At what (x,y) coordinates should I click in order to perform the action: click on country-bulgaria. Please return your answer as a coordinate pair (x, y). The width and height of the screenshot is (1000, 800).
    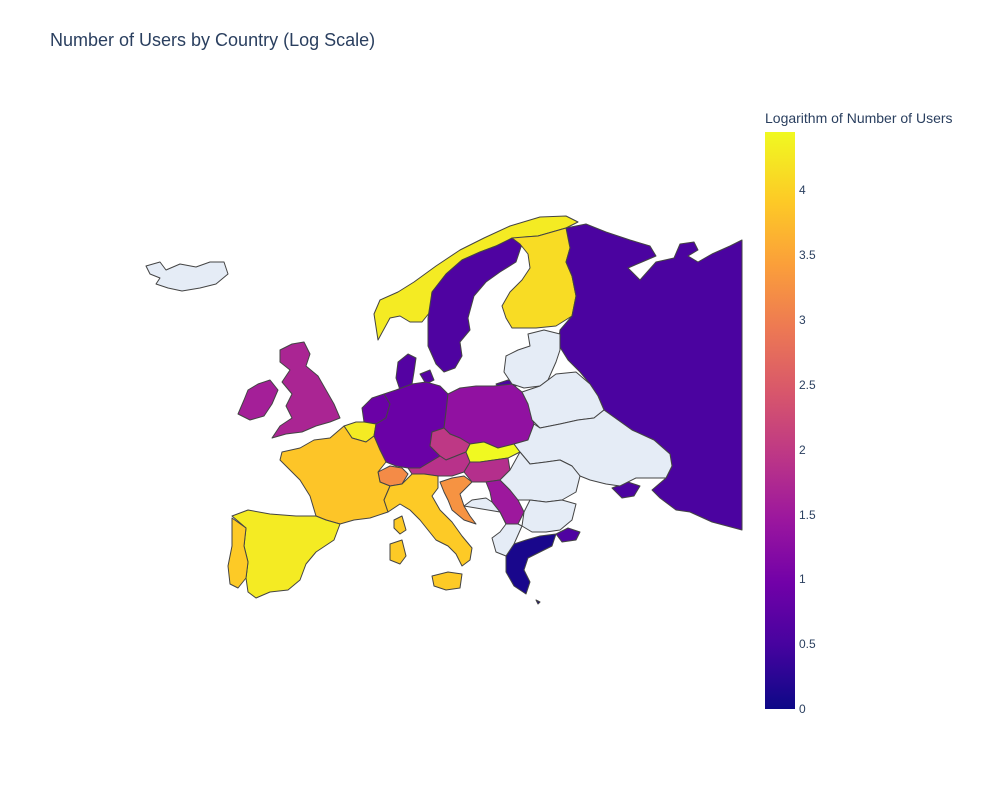
    Looking at the image, I should click on (549, 516).